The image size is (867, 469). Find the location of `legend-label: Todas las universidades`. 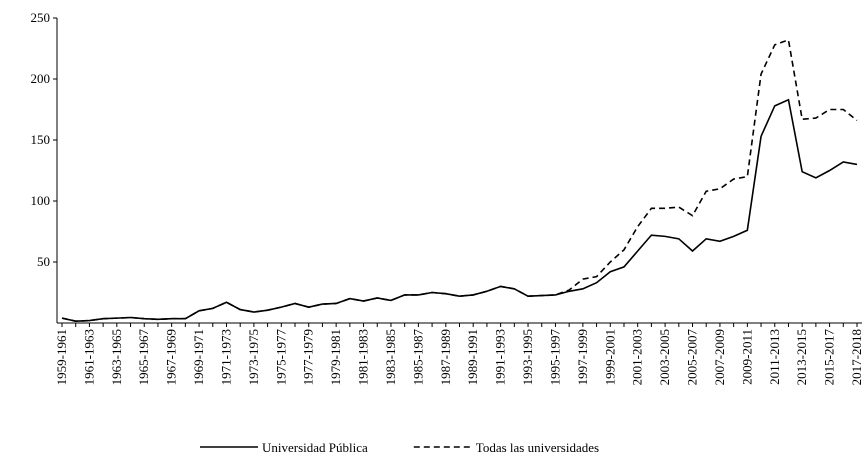

legend-label: Todas las universidades is located at coordinates (537, 447).